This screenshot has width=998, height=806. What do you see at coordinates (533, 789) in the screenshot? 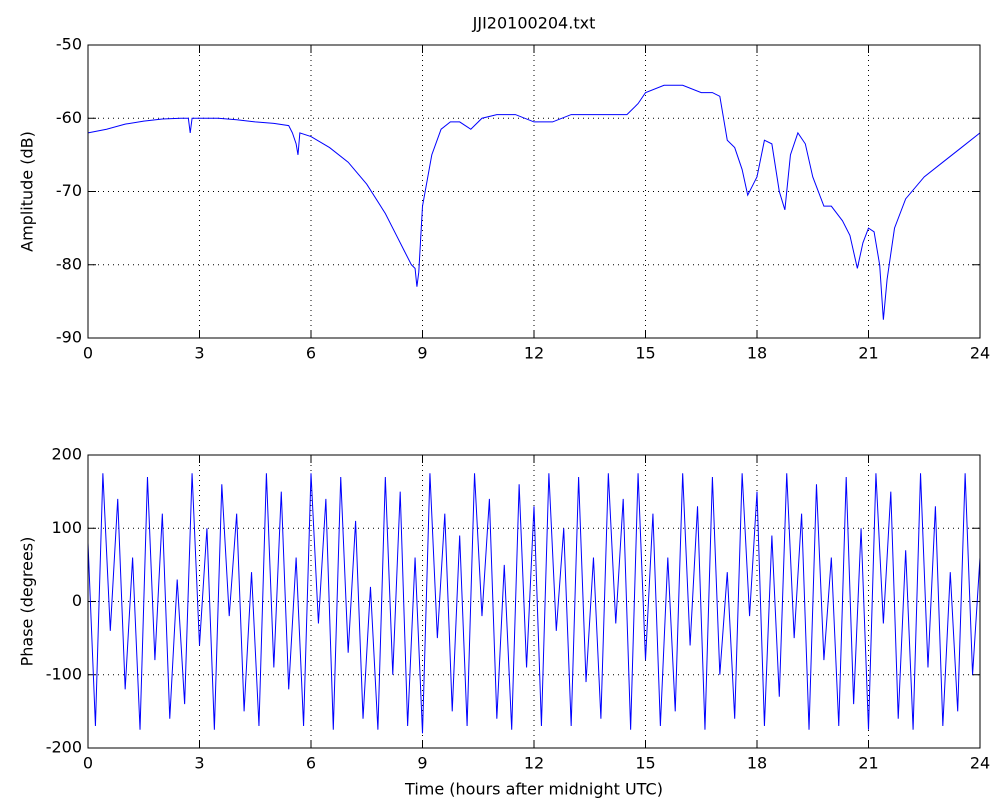
I see `x-axis-label: Time (hours after midnight UTC)` at bounding box center [533, 789].